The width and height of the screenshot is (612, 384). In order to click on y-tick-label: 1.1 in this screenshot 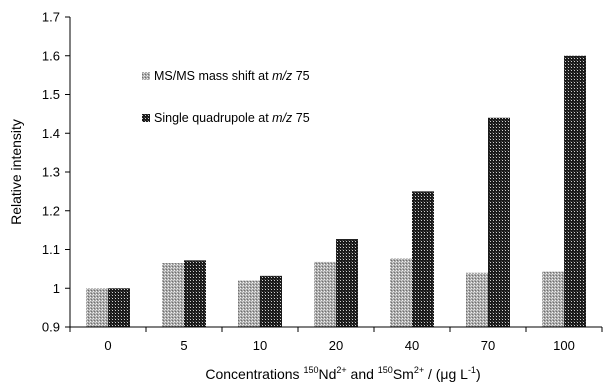, I will do `click(51, 249)`.